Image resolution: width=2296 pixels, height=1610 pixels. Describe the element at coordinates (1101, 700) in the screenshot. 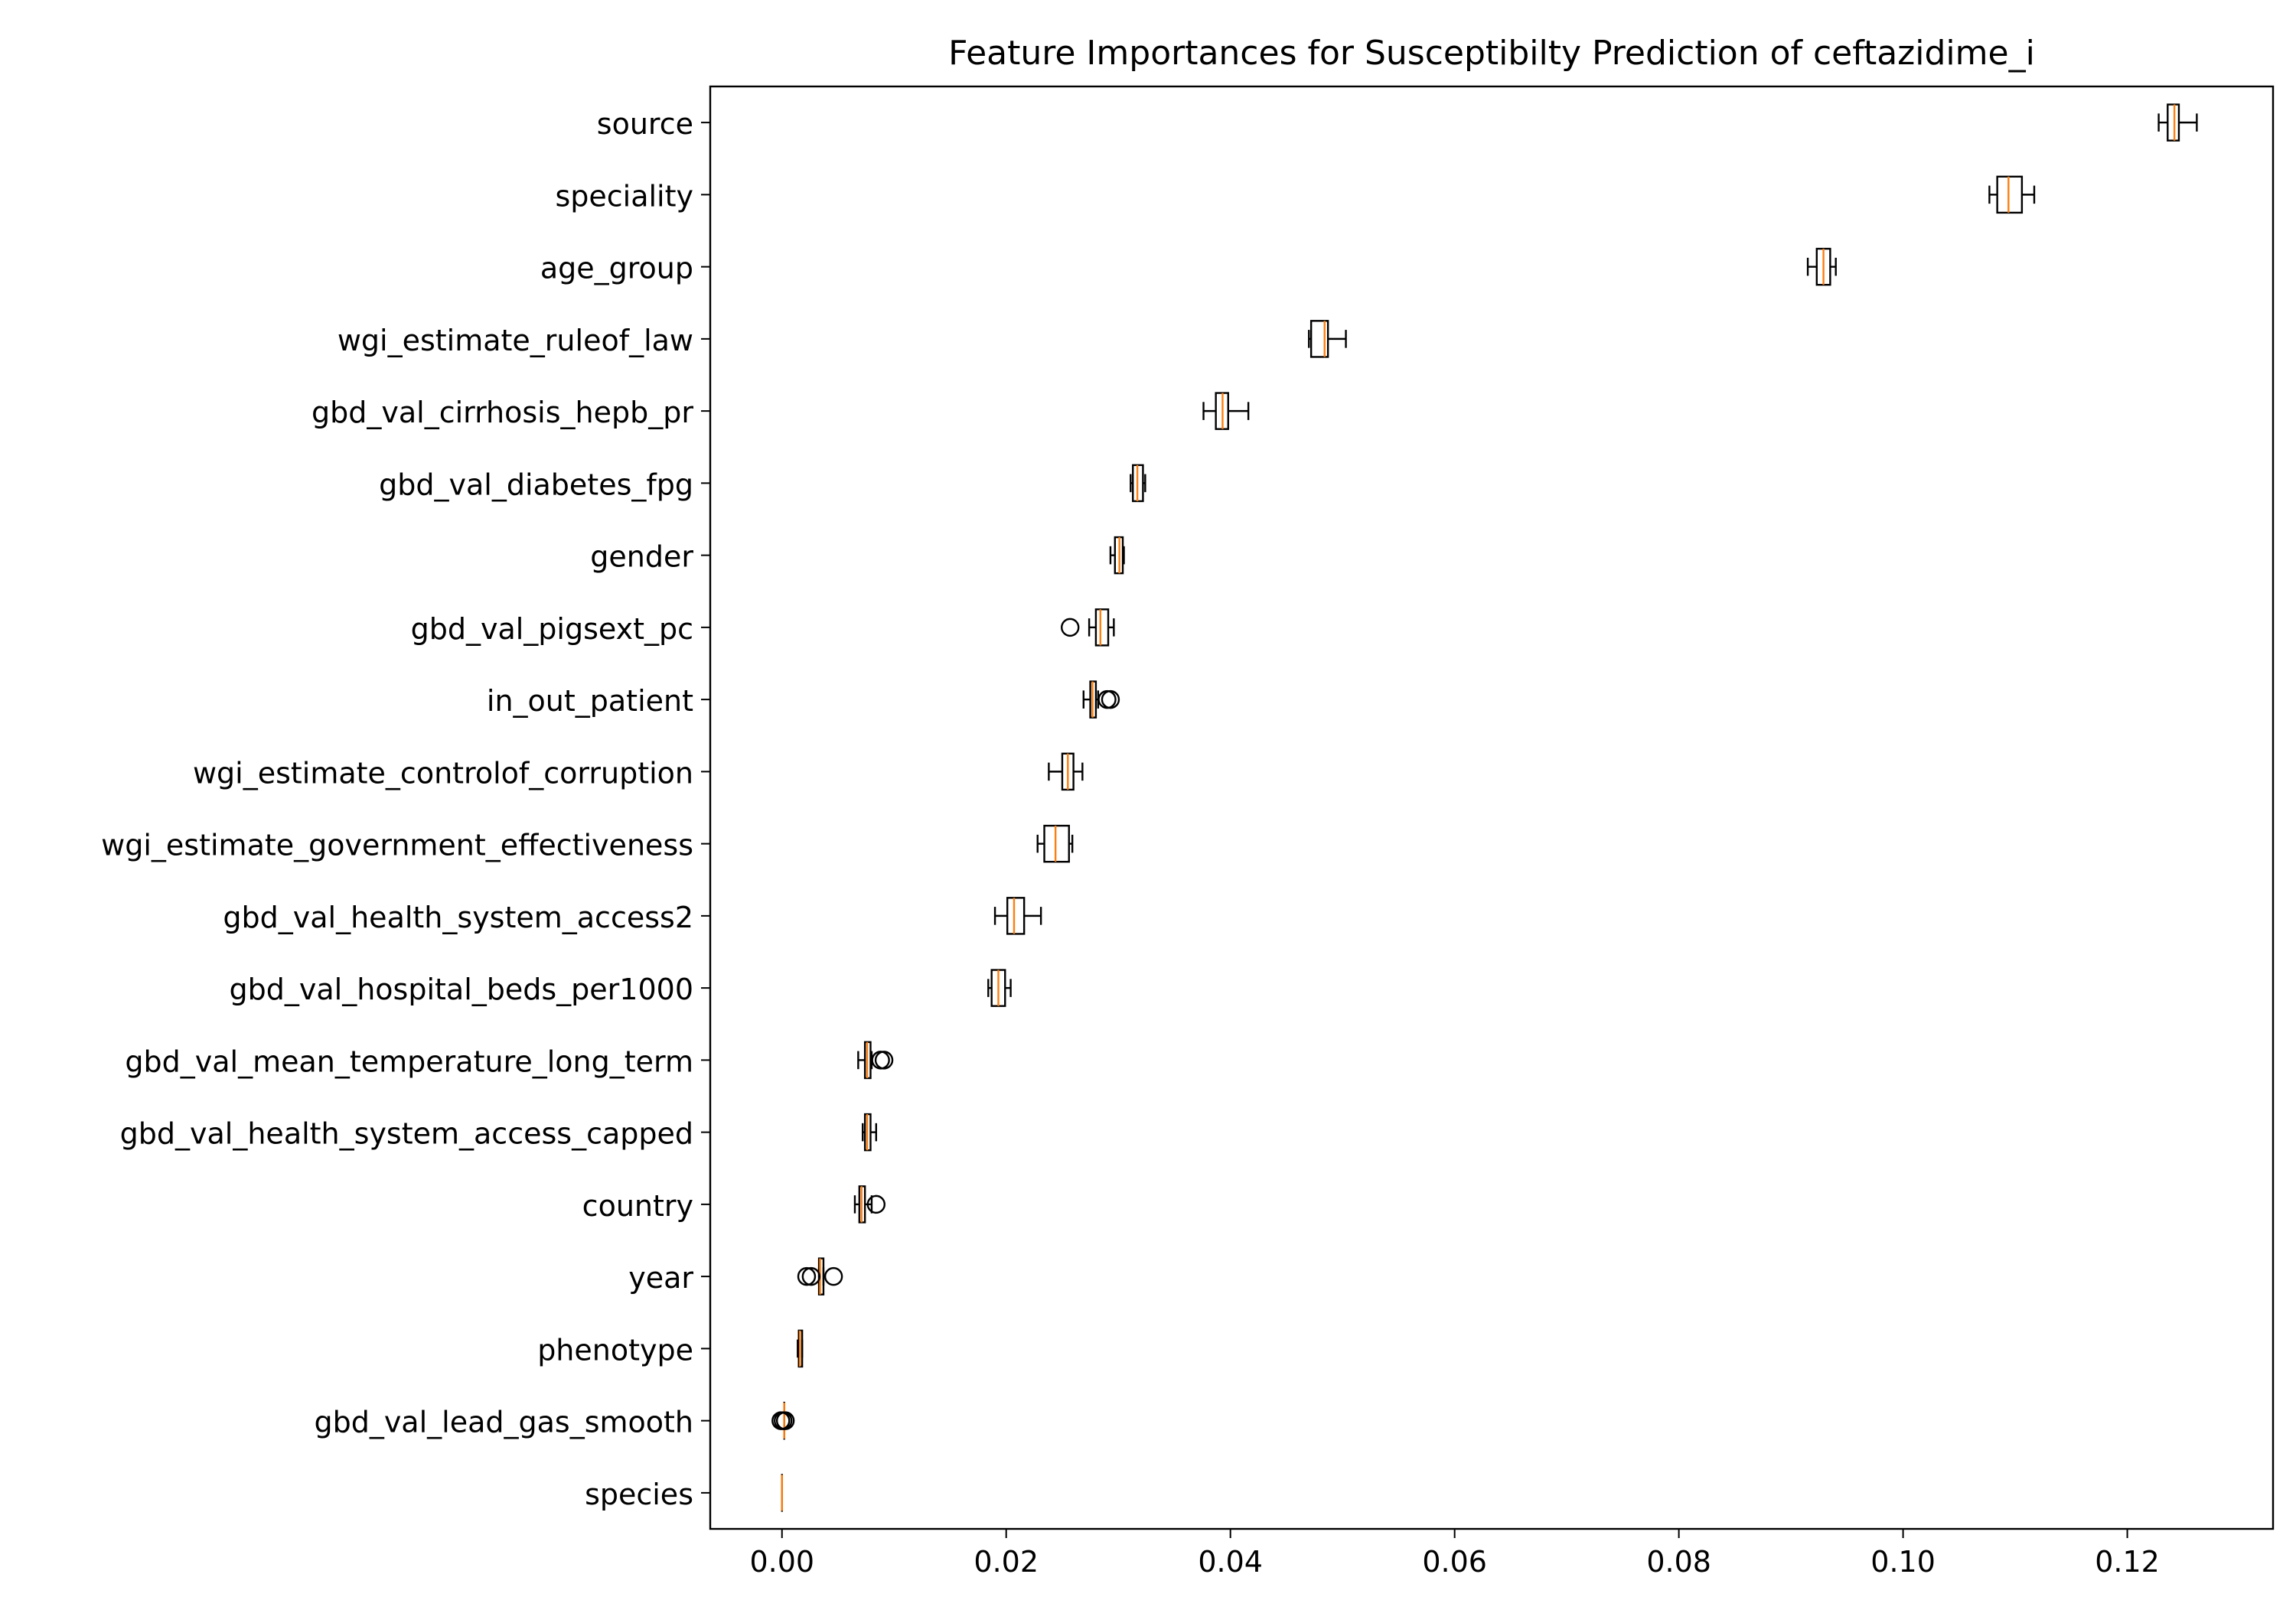

I see `box-in_out_patient` at that location.